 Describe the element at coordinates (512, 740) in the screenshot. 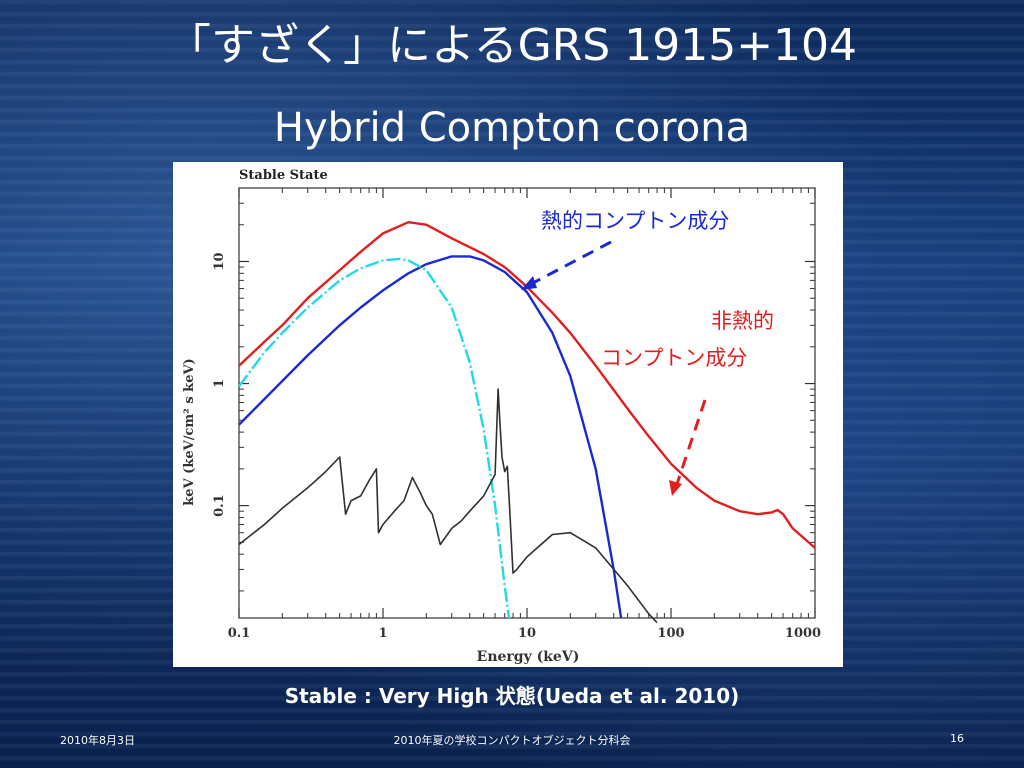

I see `footer-event: 2010年夏の学校コンパクトオブジェクト分科会` at that location.